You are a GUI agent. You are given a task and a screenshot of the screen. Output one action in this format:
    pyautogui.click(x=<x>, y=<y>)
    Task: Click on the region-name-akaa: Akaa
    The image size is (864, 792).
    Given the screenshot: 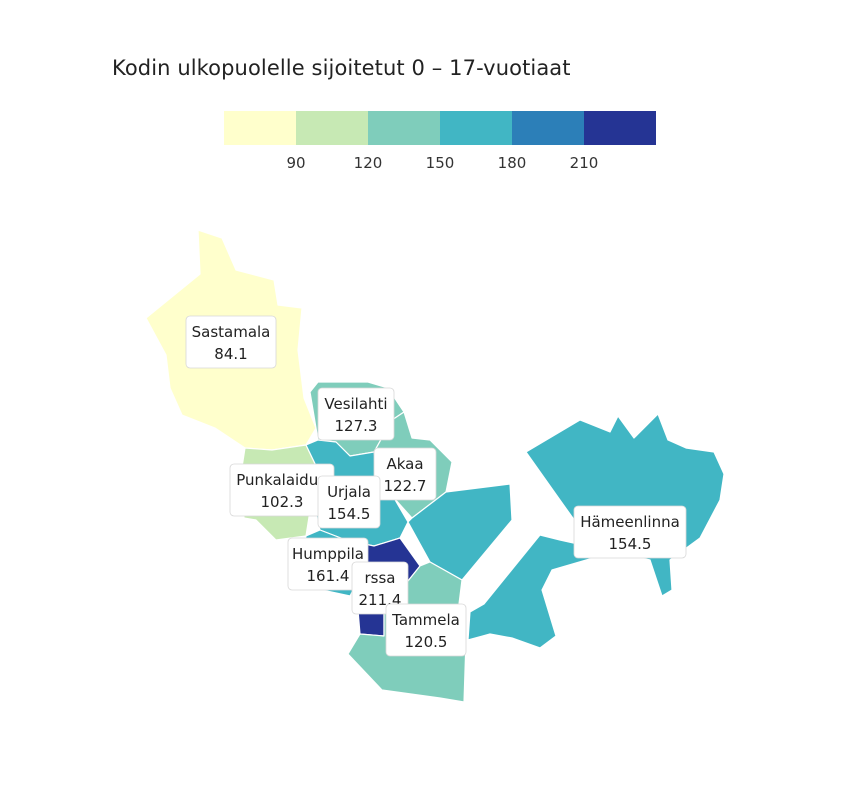 What is the action you would take?
    pyautogui.click(x=404, y=464)
    